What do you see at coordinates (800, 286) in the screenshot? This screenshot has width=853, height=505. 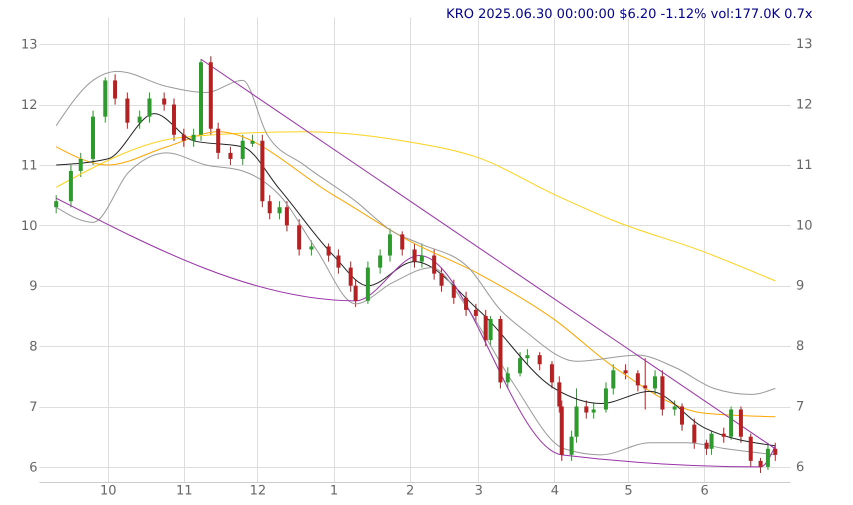 I see `y2-tick-label: 9` at bounding box center [800, 286].